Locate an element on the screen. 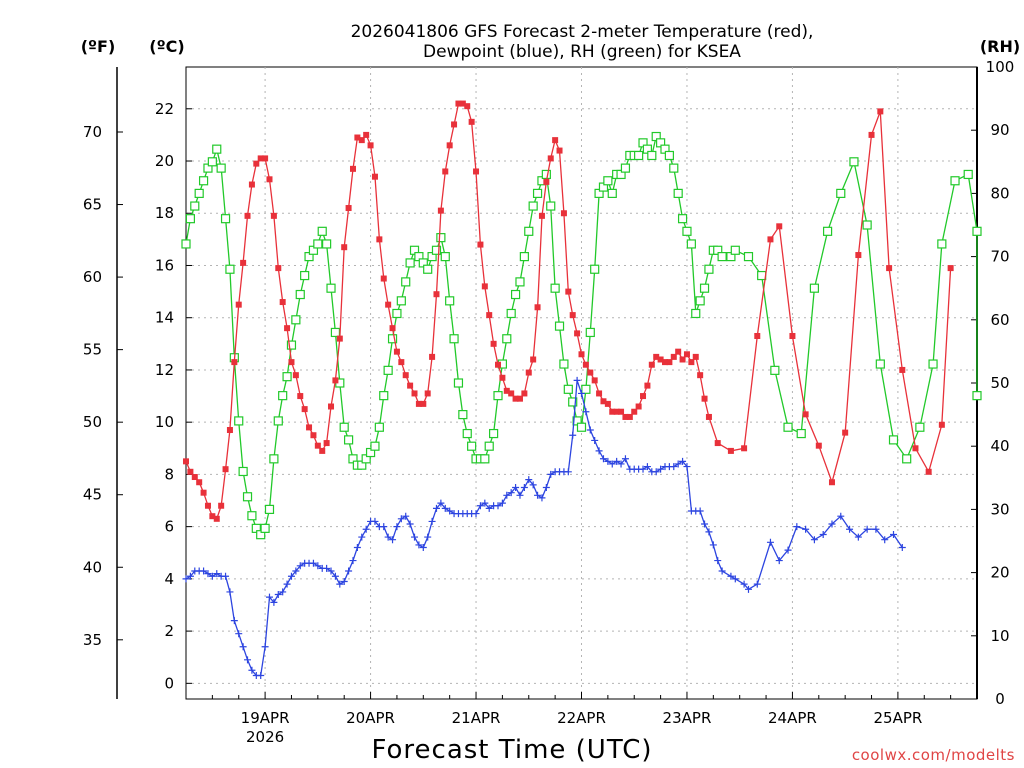 This screenshot has height=768, width=1024. x-axis-label: Forecast Time (UTC) is located at coordinates (511, 750).